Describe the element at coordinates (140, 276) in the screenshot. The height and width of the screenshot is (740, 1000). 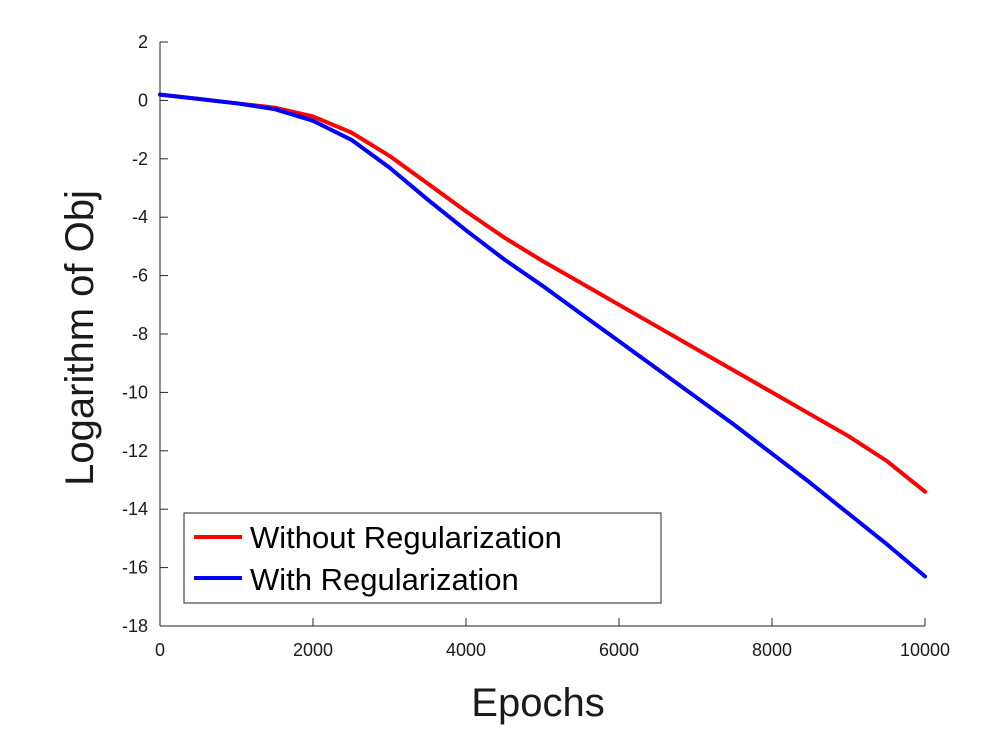
I see `y-tick-label: -6` at that location.